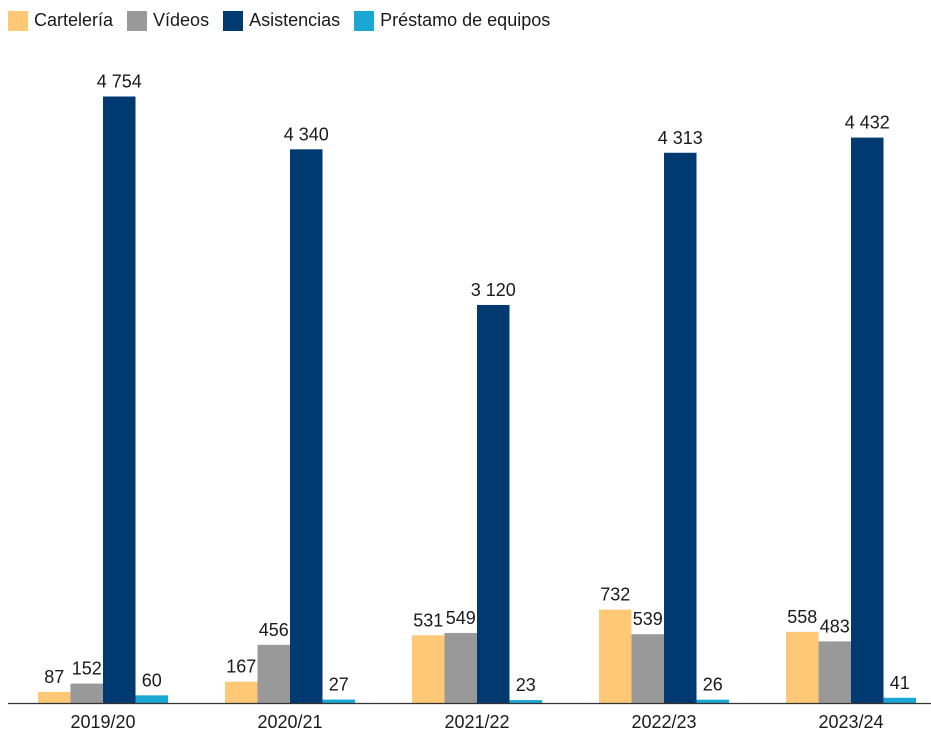  What do you see at coordinates (680, 138) in the screenshot?
I see `data-label: 4 313` at bounding box center [680, 138].